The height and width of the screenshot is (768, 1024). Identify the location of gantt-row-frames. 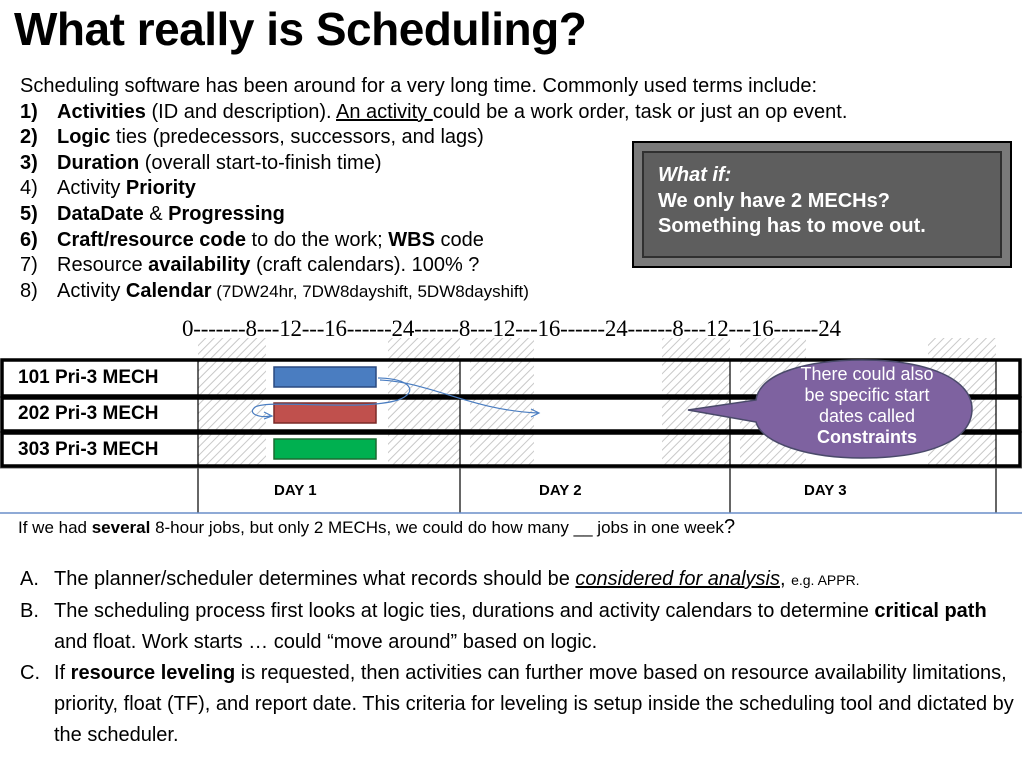
(511, 413).